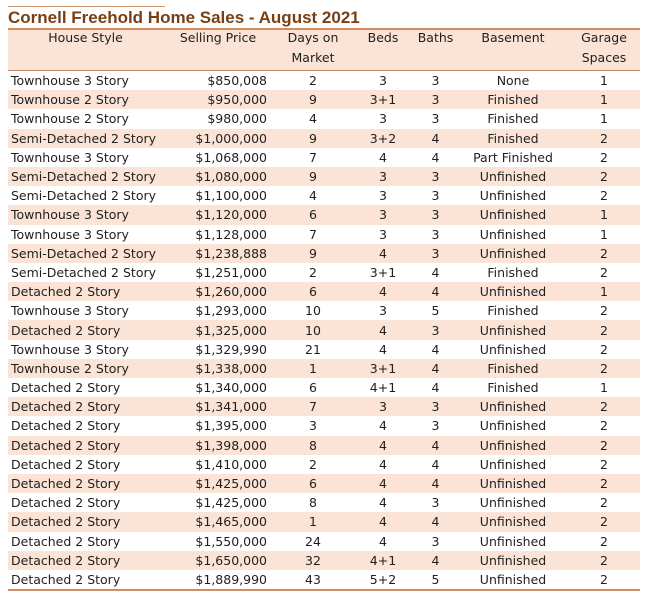  Describe the element at coordinates (513, 60) in the screenshot. I see `header-basement-line2` at that location.